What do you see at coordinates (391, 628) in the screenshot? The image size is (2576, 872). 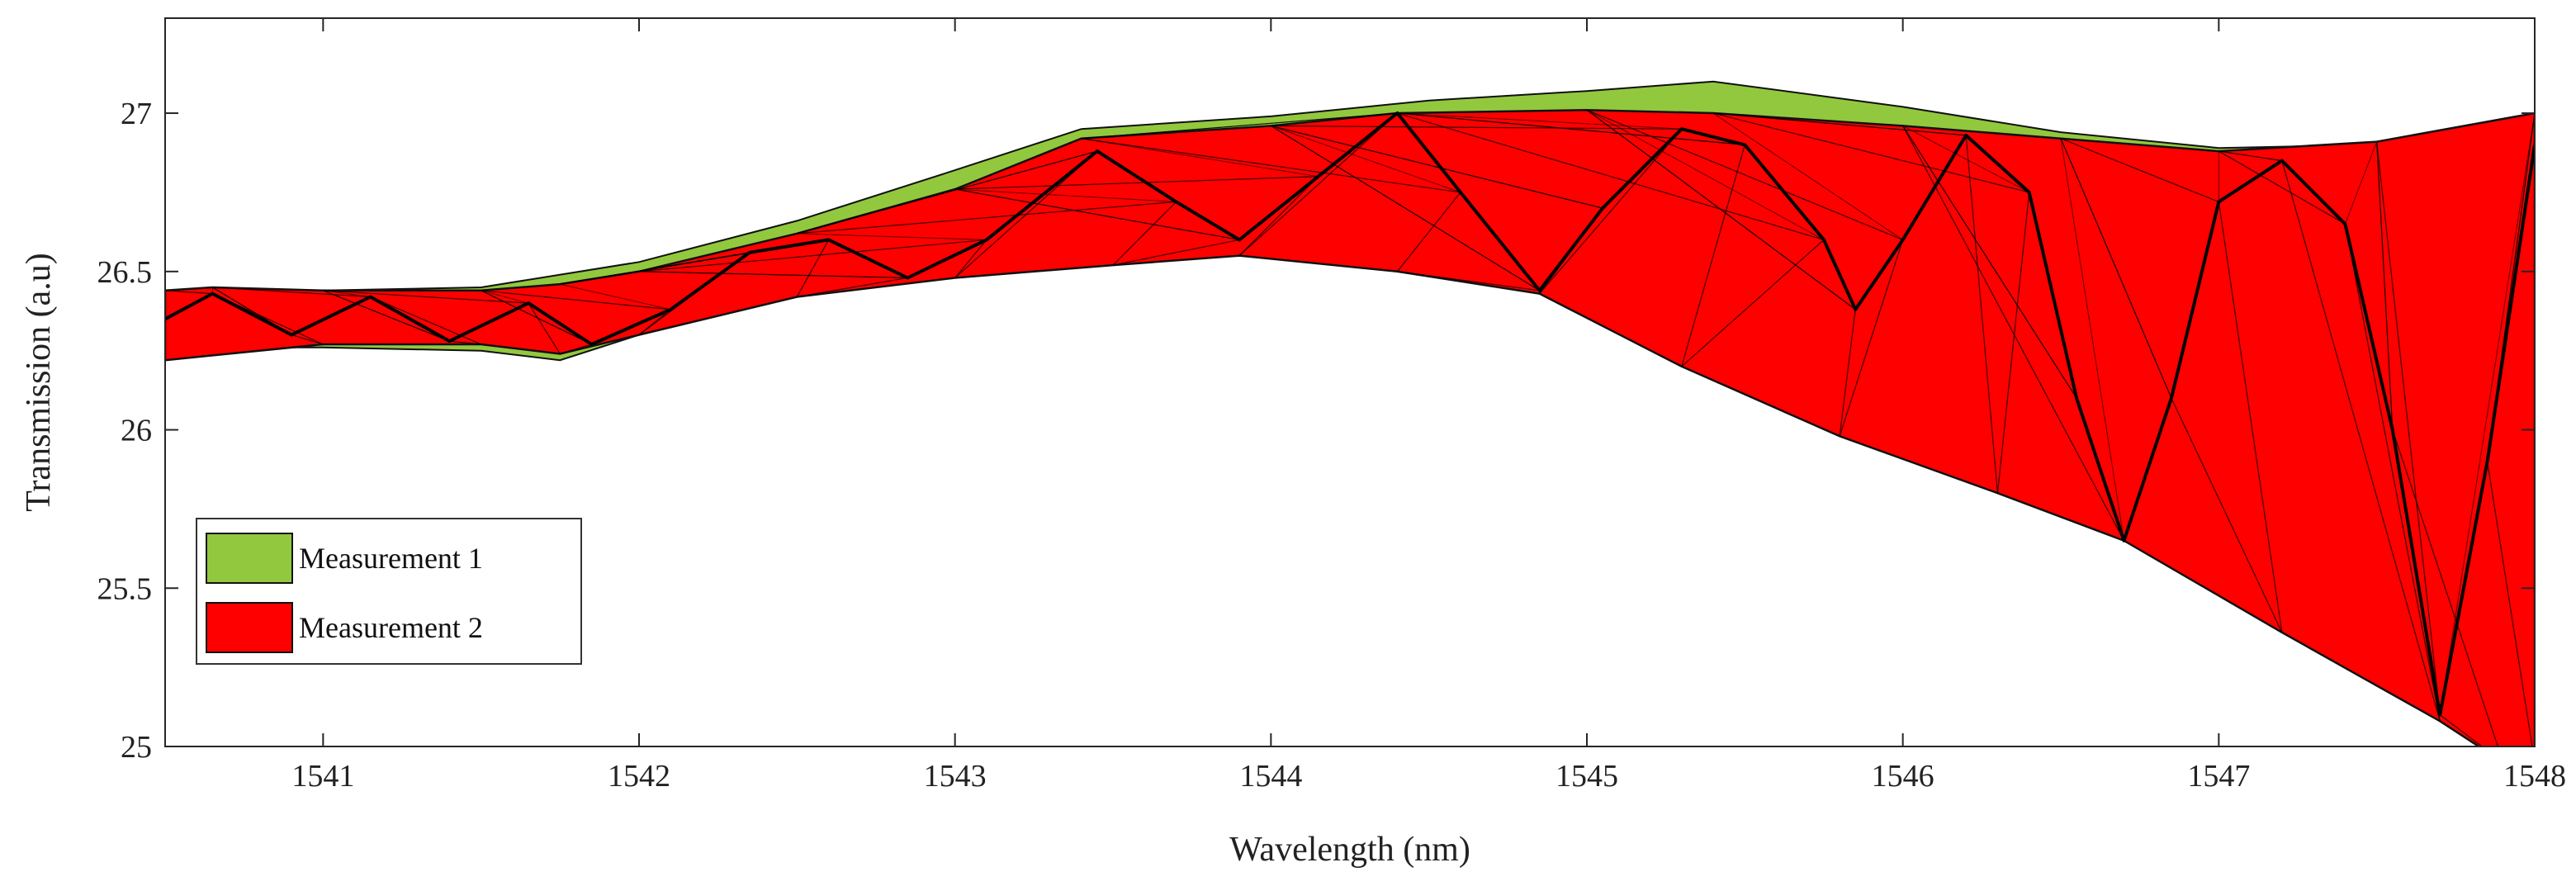 I see `legend-label-measurement-2: Measurement 2` at bounding box center [391, 628].